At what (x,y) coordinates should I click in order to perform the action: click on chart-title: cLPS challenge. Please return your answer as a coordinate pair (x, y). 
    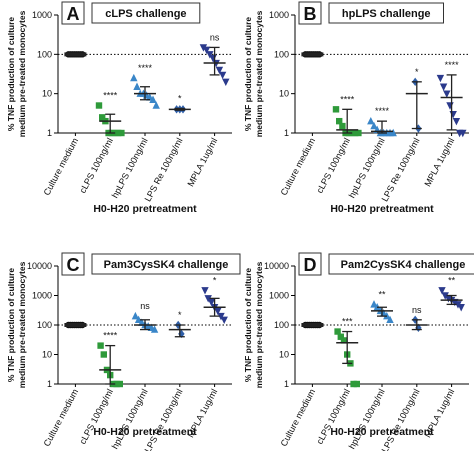
    Looking at the image, I should click on (145, 14).